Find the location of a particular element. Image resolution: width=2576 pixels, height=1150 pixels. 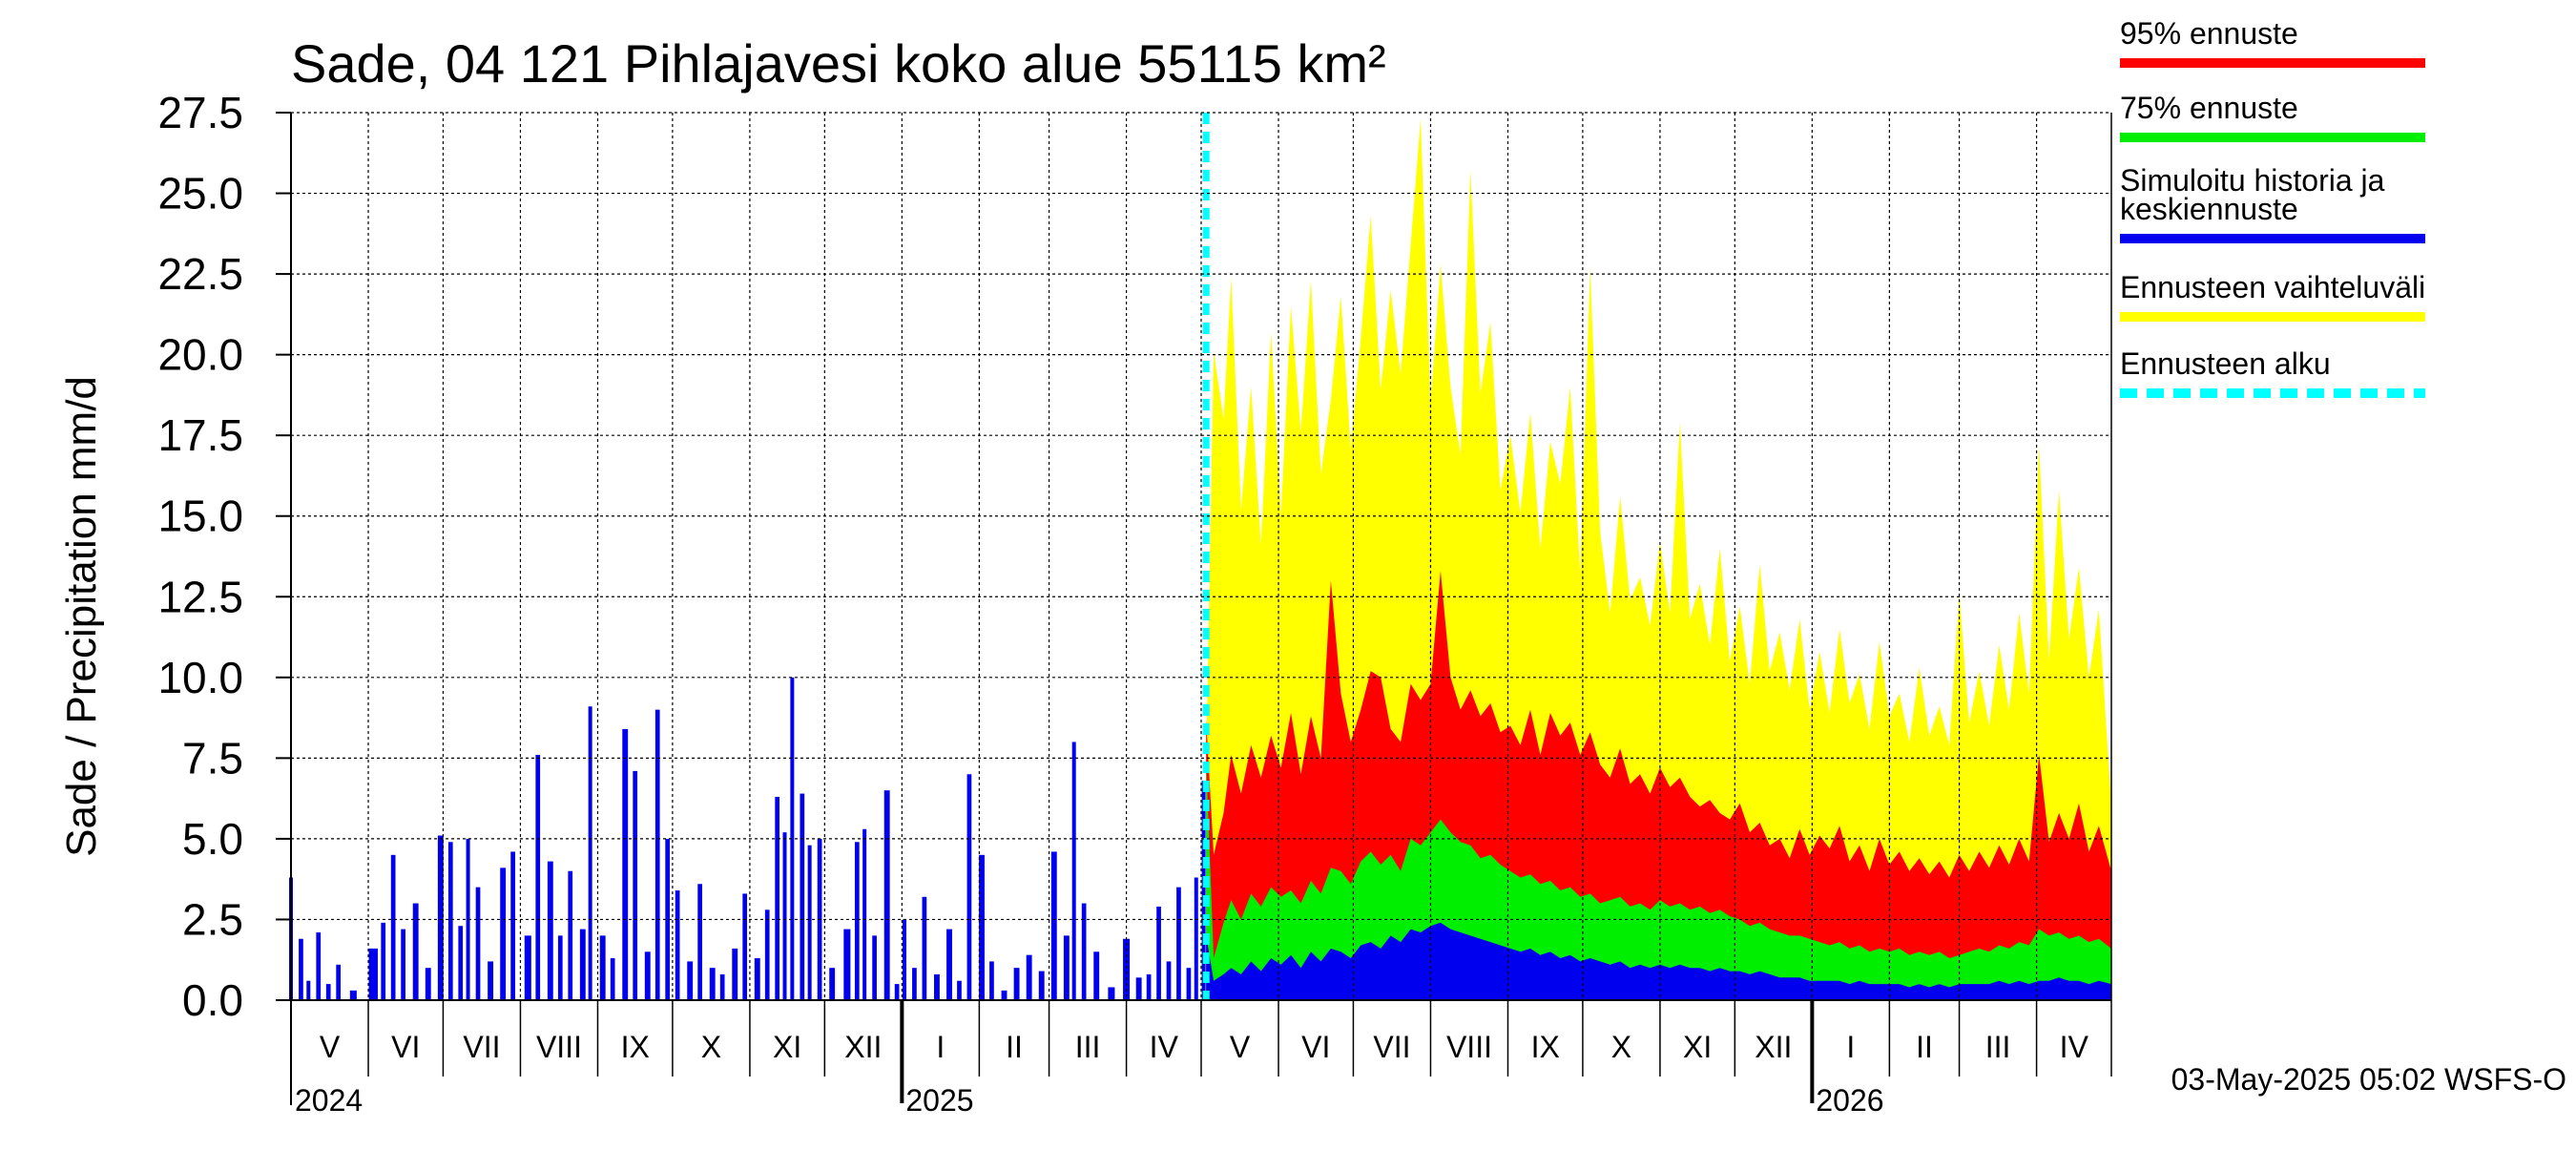

y-tick-label: 27.5 is located at coordinates (200, 112).